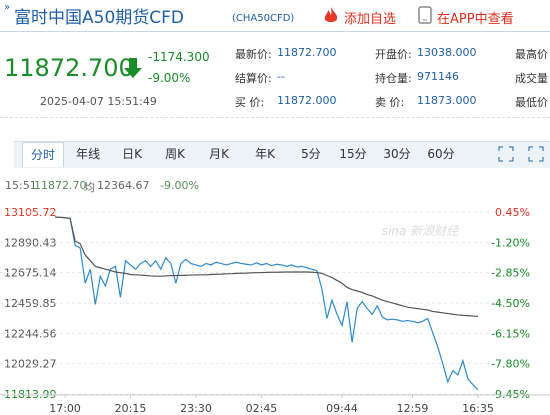  Describe the element at coordinates (87, 154) in the screenshot. I see `tab: 年线` at that location.